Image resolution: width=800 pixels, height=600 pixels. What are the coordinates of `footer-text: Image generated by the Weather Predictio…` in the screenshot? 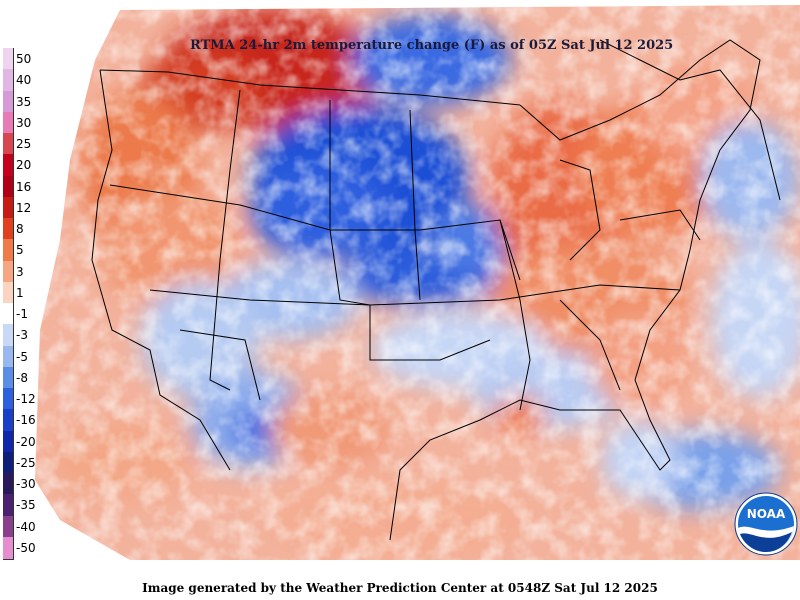 It's located at (400, 588).